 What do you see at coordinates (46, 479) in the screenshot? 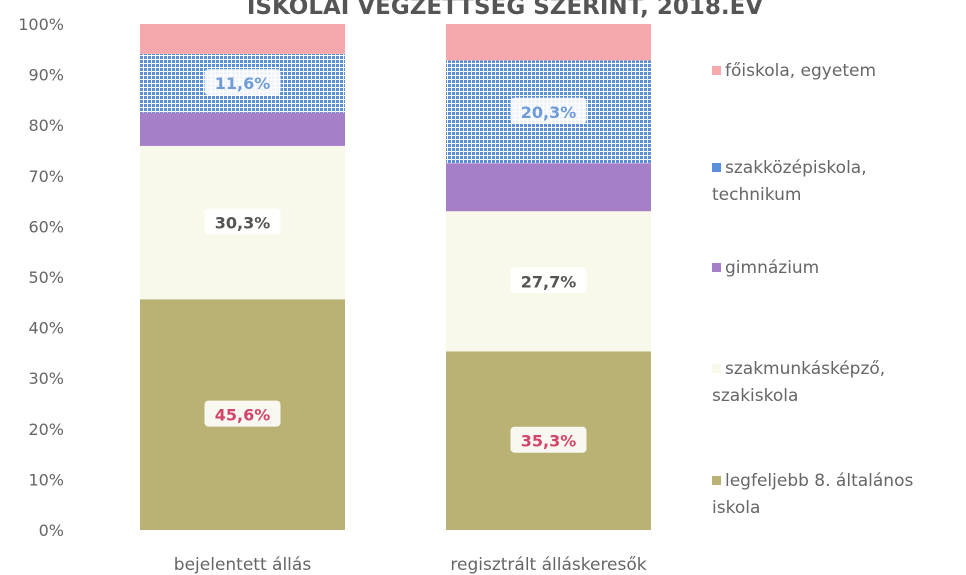
I see `y-tick-label: 10%` at bounding box center [46, 479].